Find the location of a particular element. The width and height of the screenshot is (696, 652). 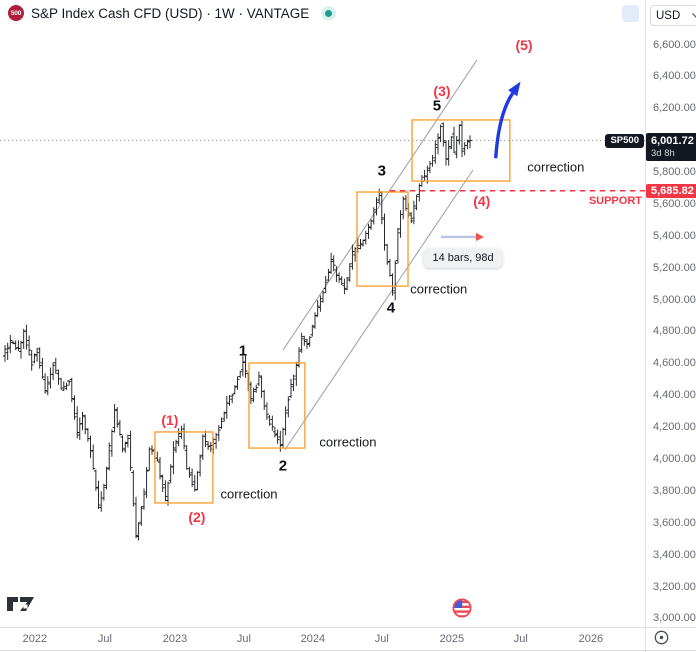

price-tick-6600: 6,600.00 is located at coordinates (674, 44).